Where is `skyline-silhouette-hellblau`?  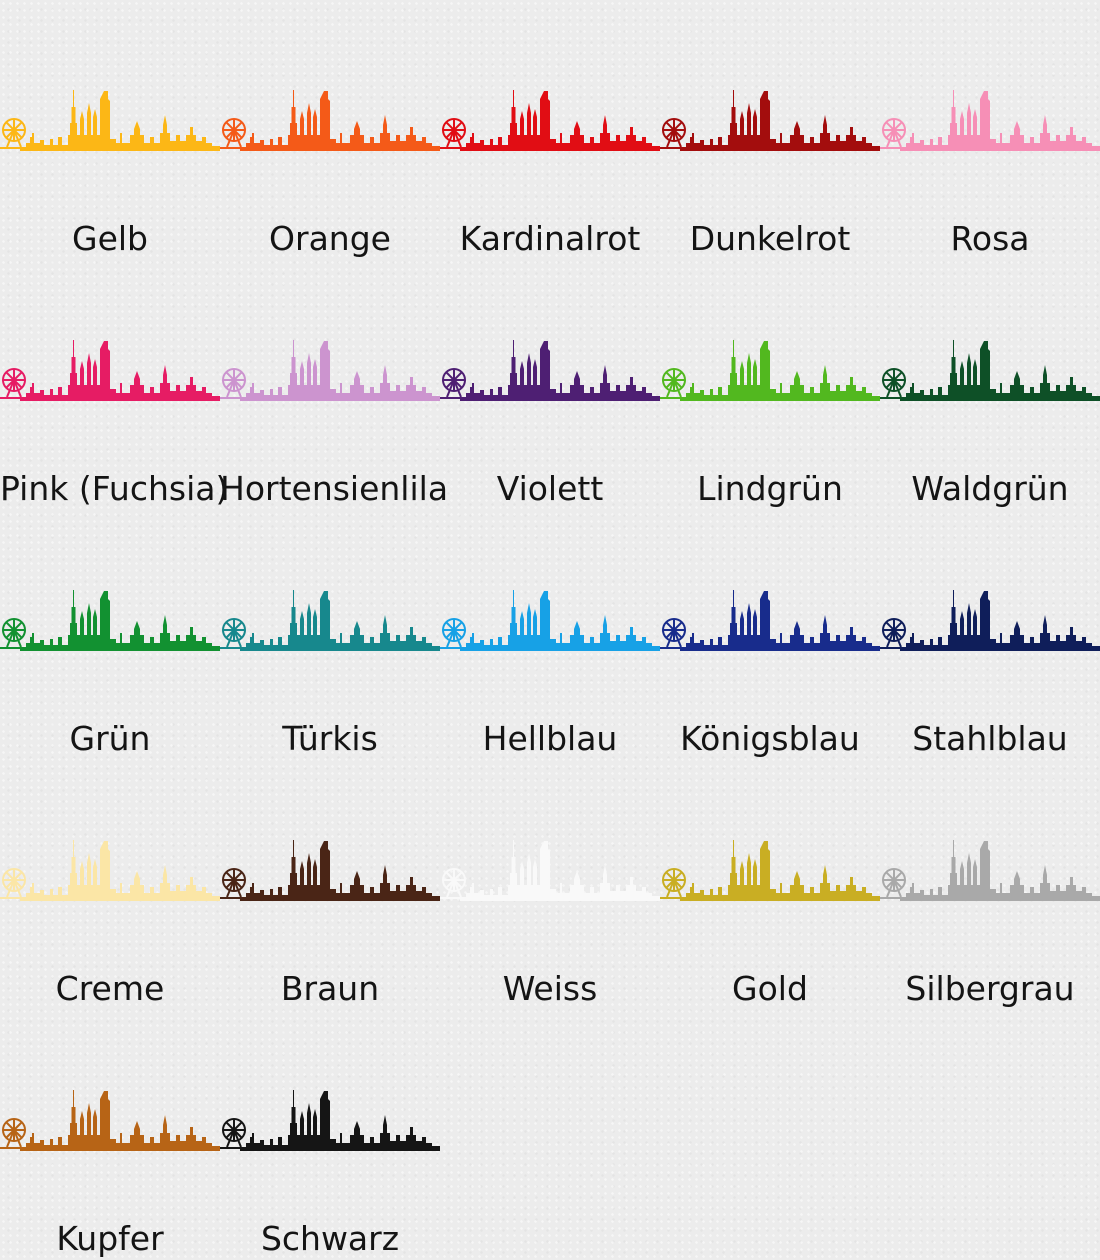 skyline-silhouette-hellblau is located at coordinates (550, 620).